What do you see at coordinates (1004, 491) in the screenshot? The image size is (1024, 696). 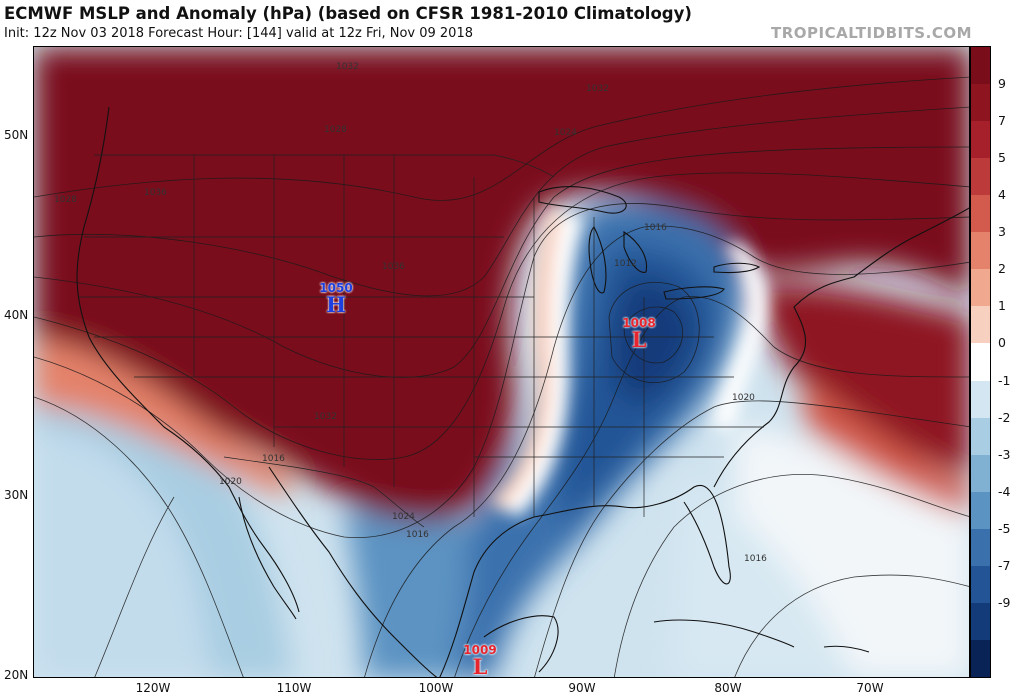 I see `colorbar-tick-label: -4` at bounding box center [1004, 491].